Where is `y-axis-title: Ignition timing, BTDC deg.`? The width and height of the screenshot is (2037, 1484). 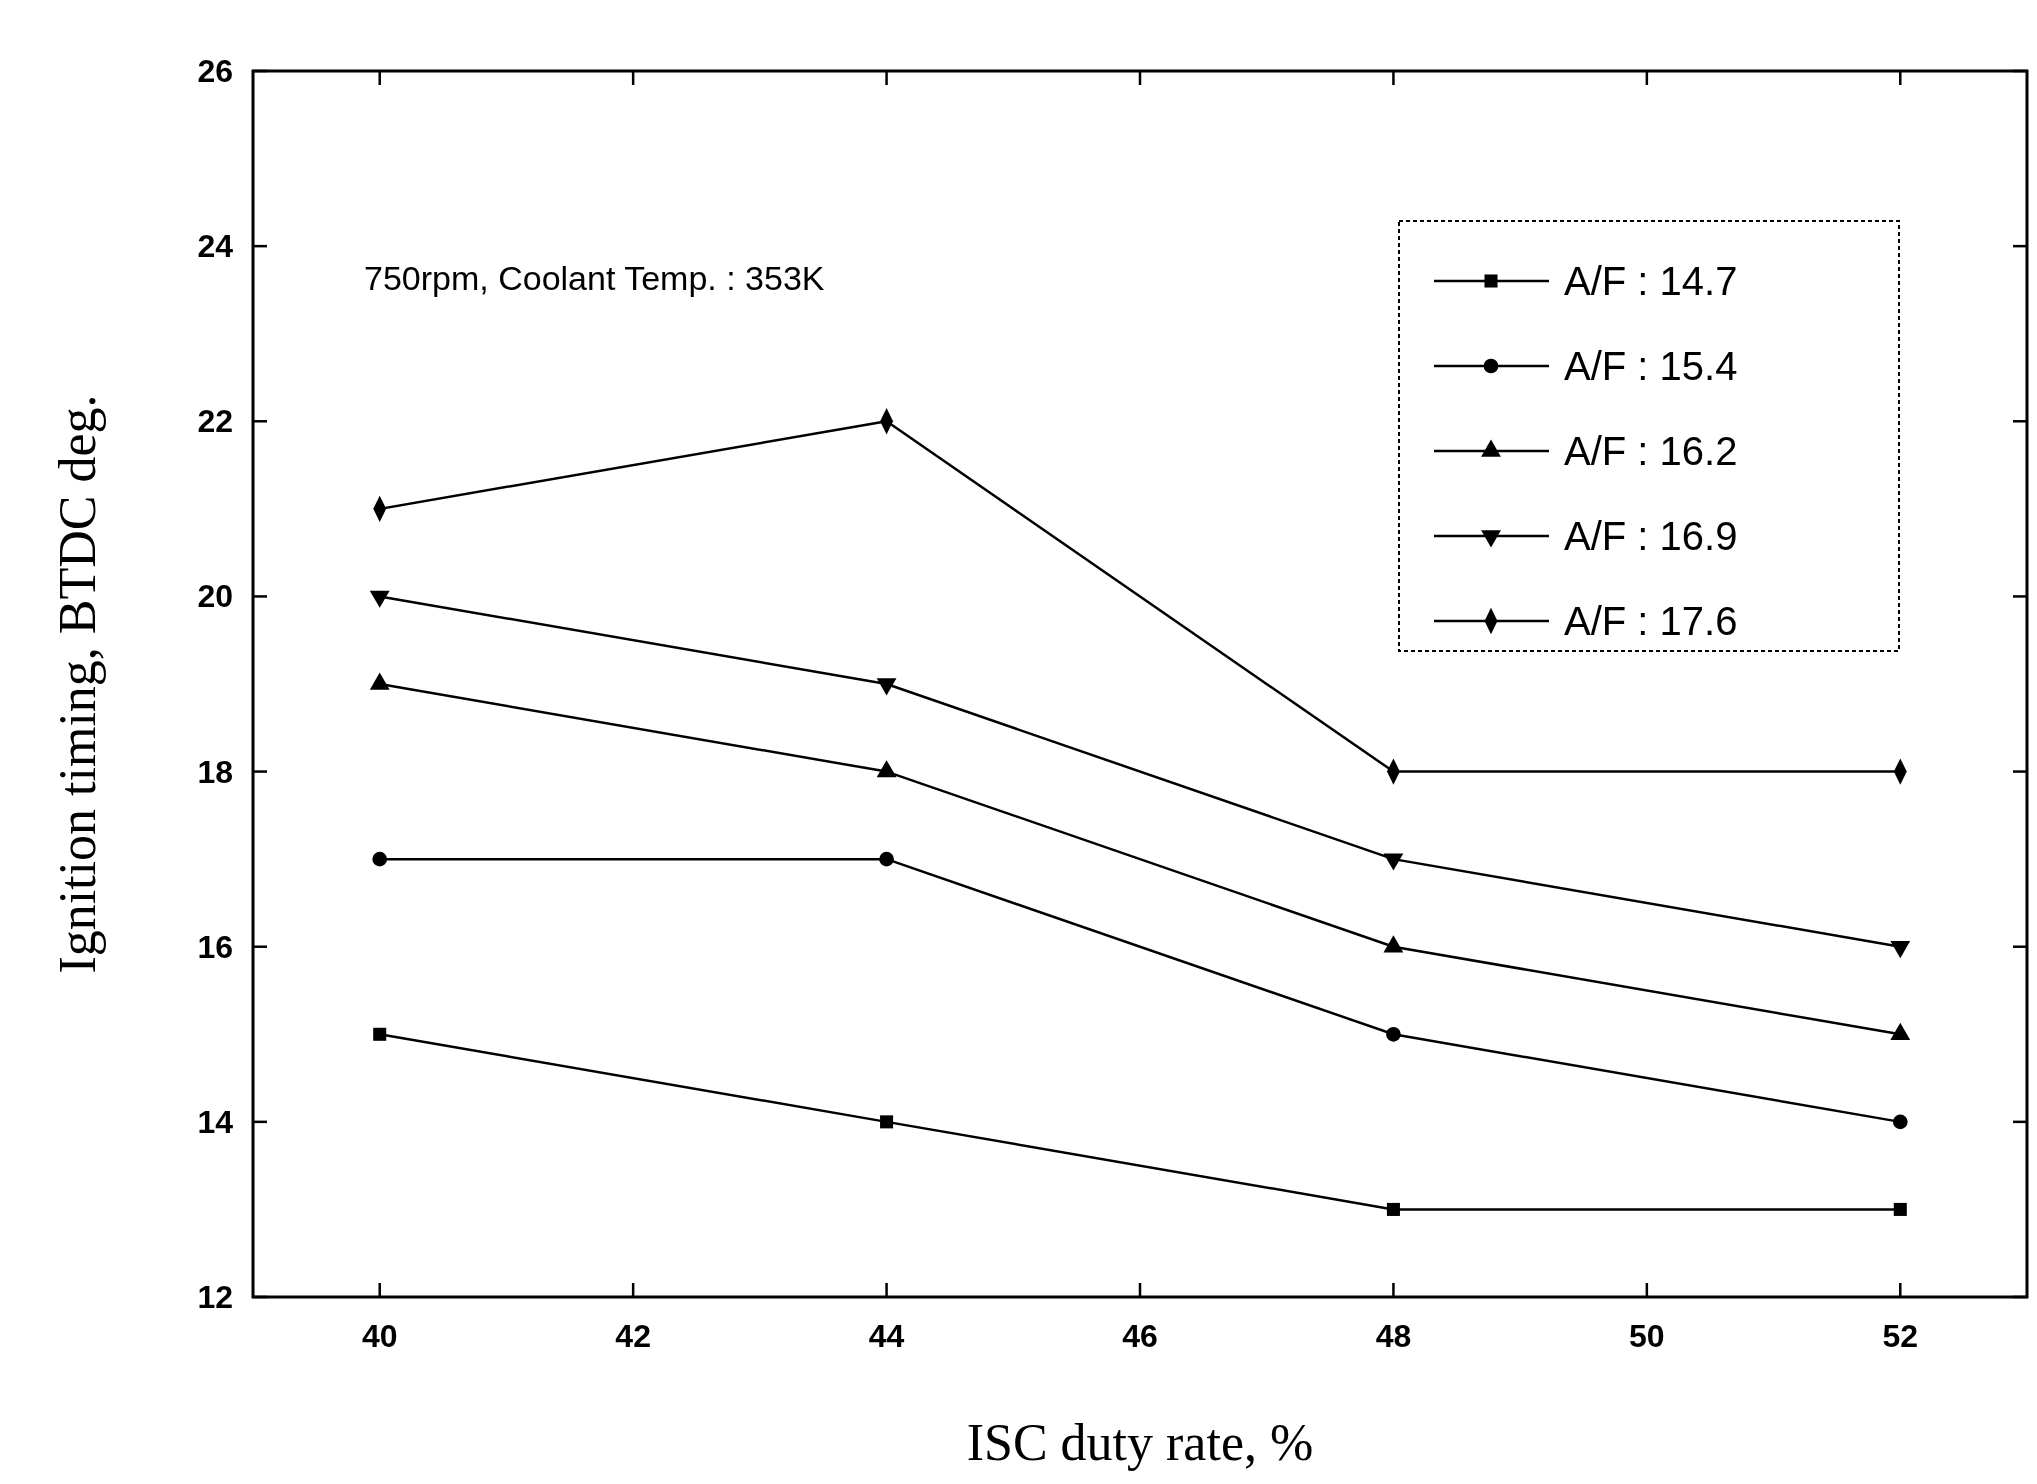
y-axis-title: Ignition timing, BTDC deg. is located at coordinates (77, 684).